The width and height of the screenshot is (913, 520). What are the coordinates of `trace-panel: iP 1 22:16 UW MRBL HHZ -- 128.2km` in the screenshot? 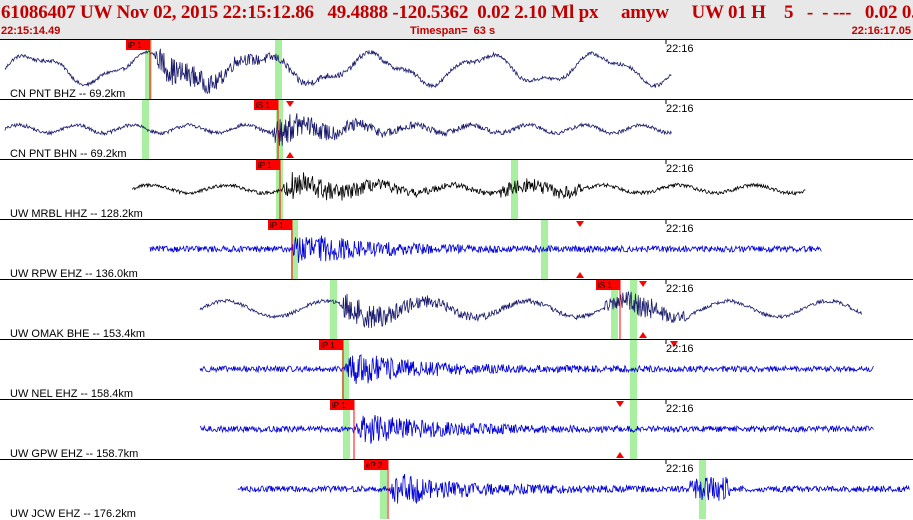 It's located at (456, 189).